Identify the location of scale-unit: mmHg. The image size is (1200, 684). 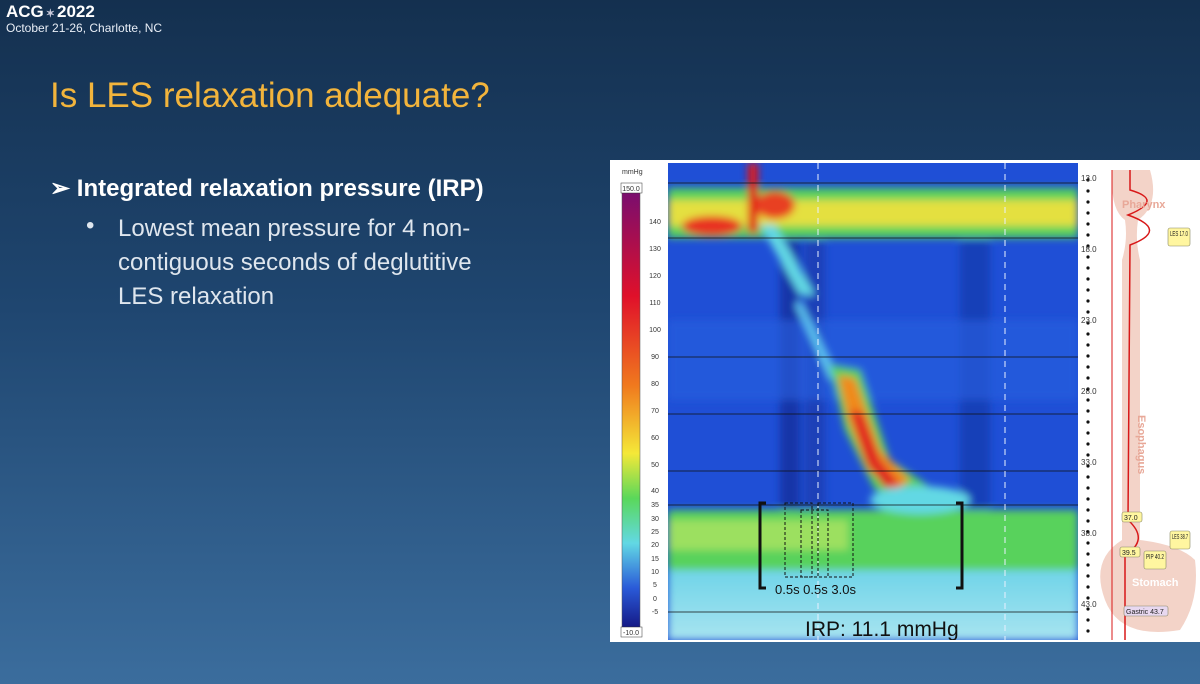
(632, 172).